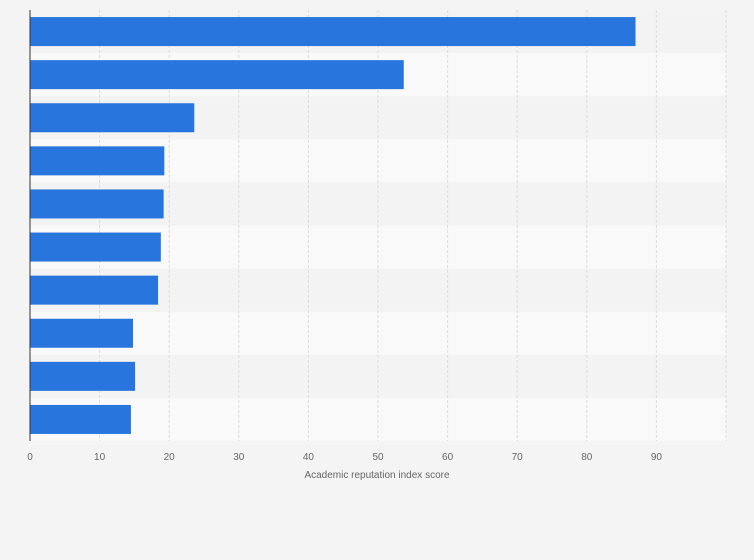  Describe the element at coordinates (448, 457) in the screenshot. I see `x-tick-label: 60` at that location.